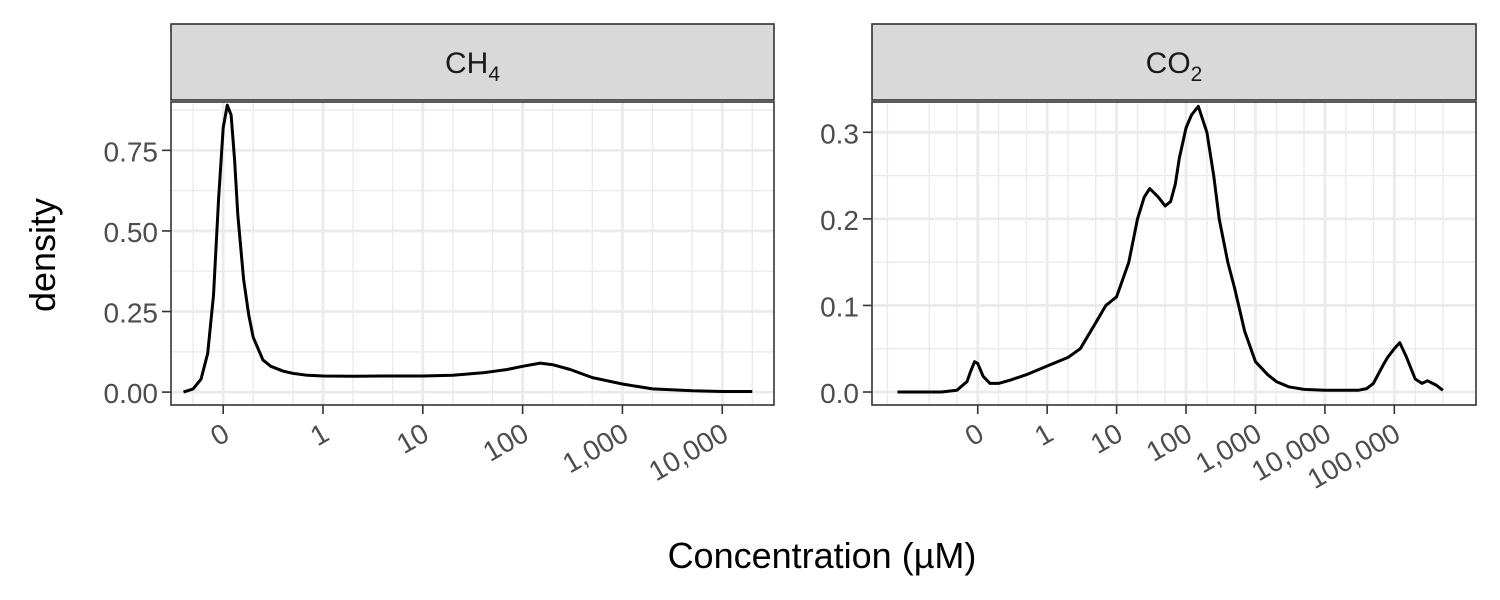 This screenshot has height=600, width=1500. What do you see at coordinates (839, 393) in the screenshot?
I see `y-tick-label: 0.0` at bounding box center [839, 393].